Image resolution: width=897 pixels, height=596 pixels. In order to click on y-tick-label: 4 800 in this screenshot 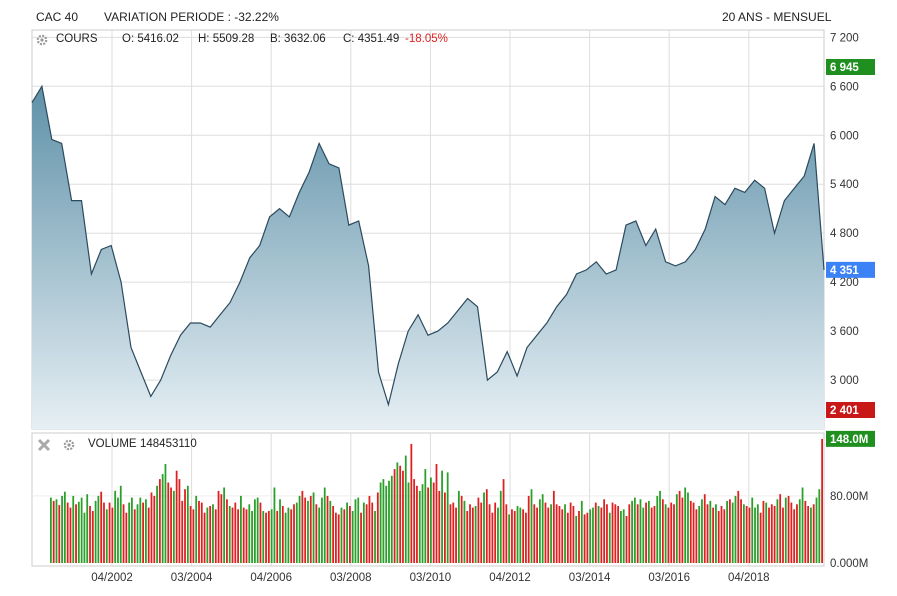, I will do `click(844, 234)`.